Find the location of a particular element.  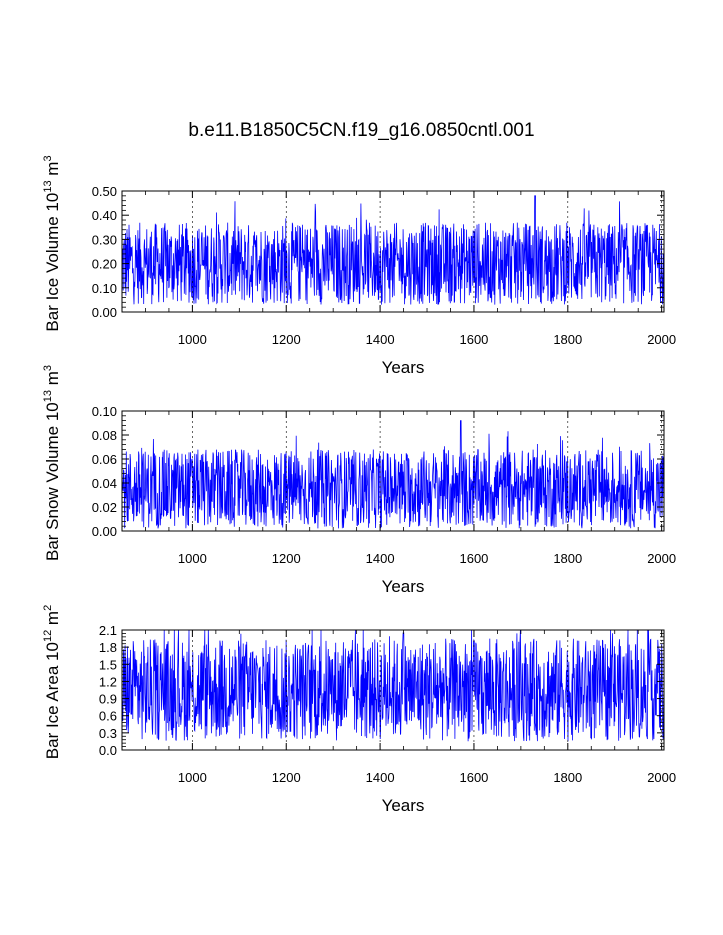

y-axis-label: Bar Ice Volume 1013 m3 is located at coordinates (52, 243).